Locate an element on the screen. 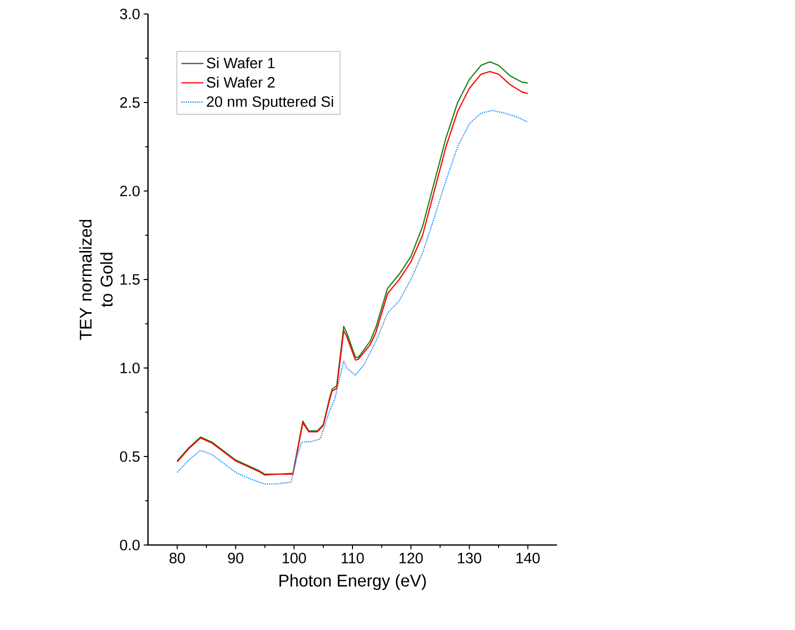 The width and height of the screenshot is (795, 630). x-tick-label: 120 is located at coordinates (411, 558).